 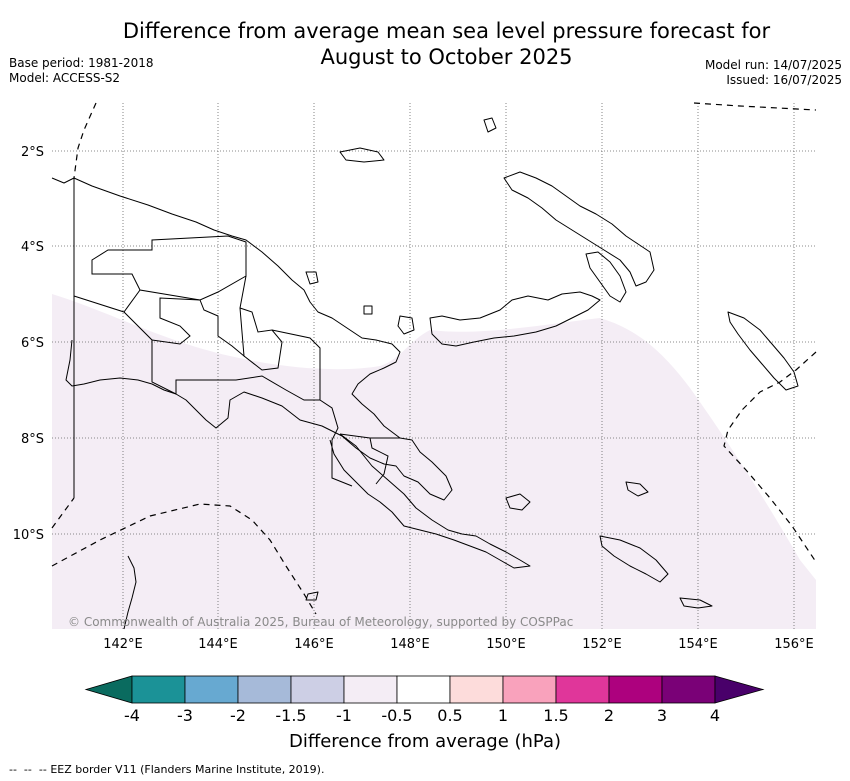 I want to click on colorbar-tick-label: -1.5, so click(x=290, y=715).